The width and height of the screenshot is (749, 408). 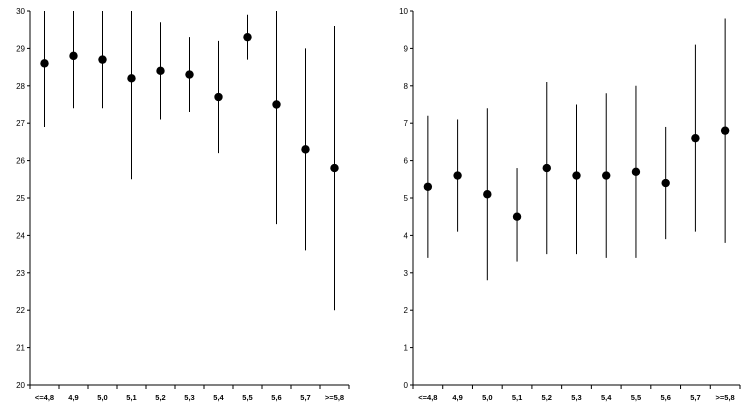 I want to click on y-tick-label: 25, so click(x=20, y=198).